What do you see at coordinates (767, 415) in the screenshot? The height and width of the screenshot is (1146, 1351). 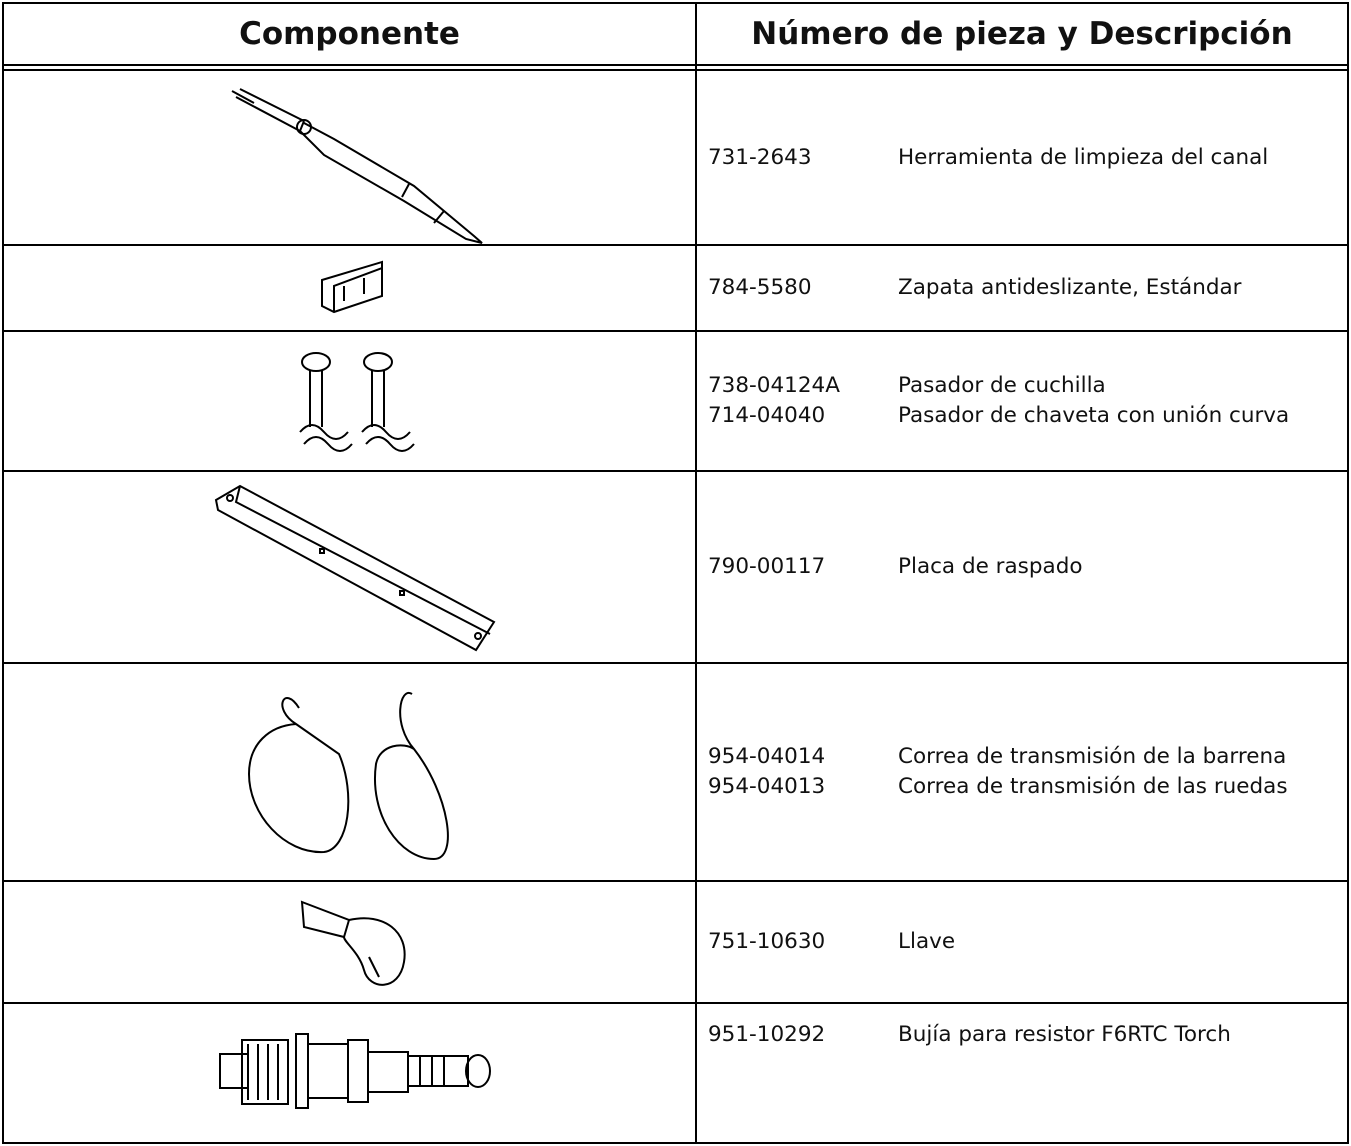 I see `part-number: 714-04040` at bounding box center [767, 415].